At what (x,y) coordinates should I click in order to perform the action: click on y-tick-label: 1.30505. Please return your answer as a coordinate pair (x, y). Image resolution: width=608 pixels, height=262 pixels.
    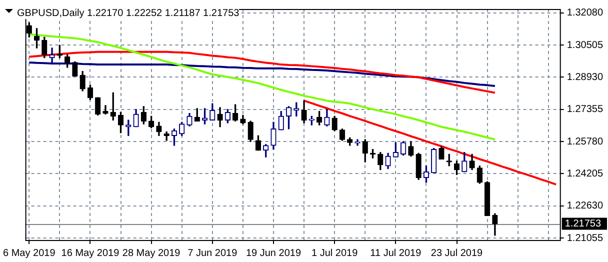
    Looking at the image, I should click on (585, 45).